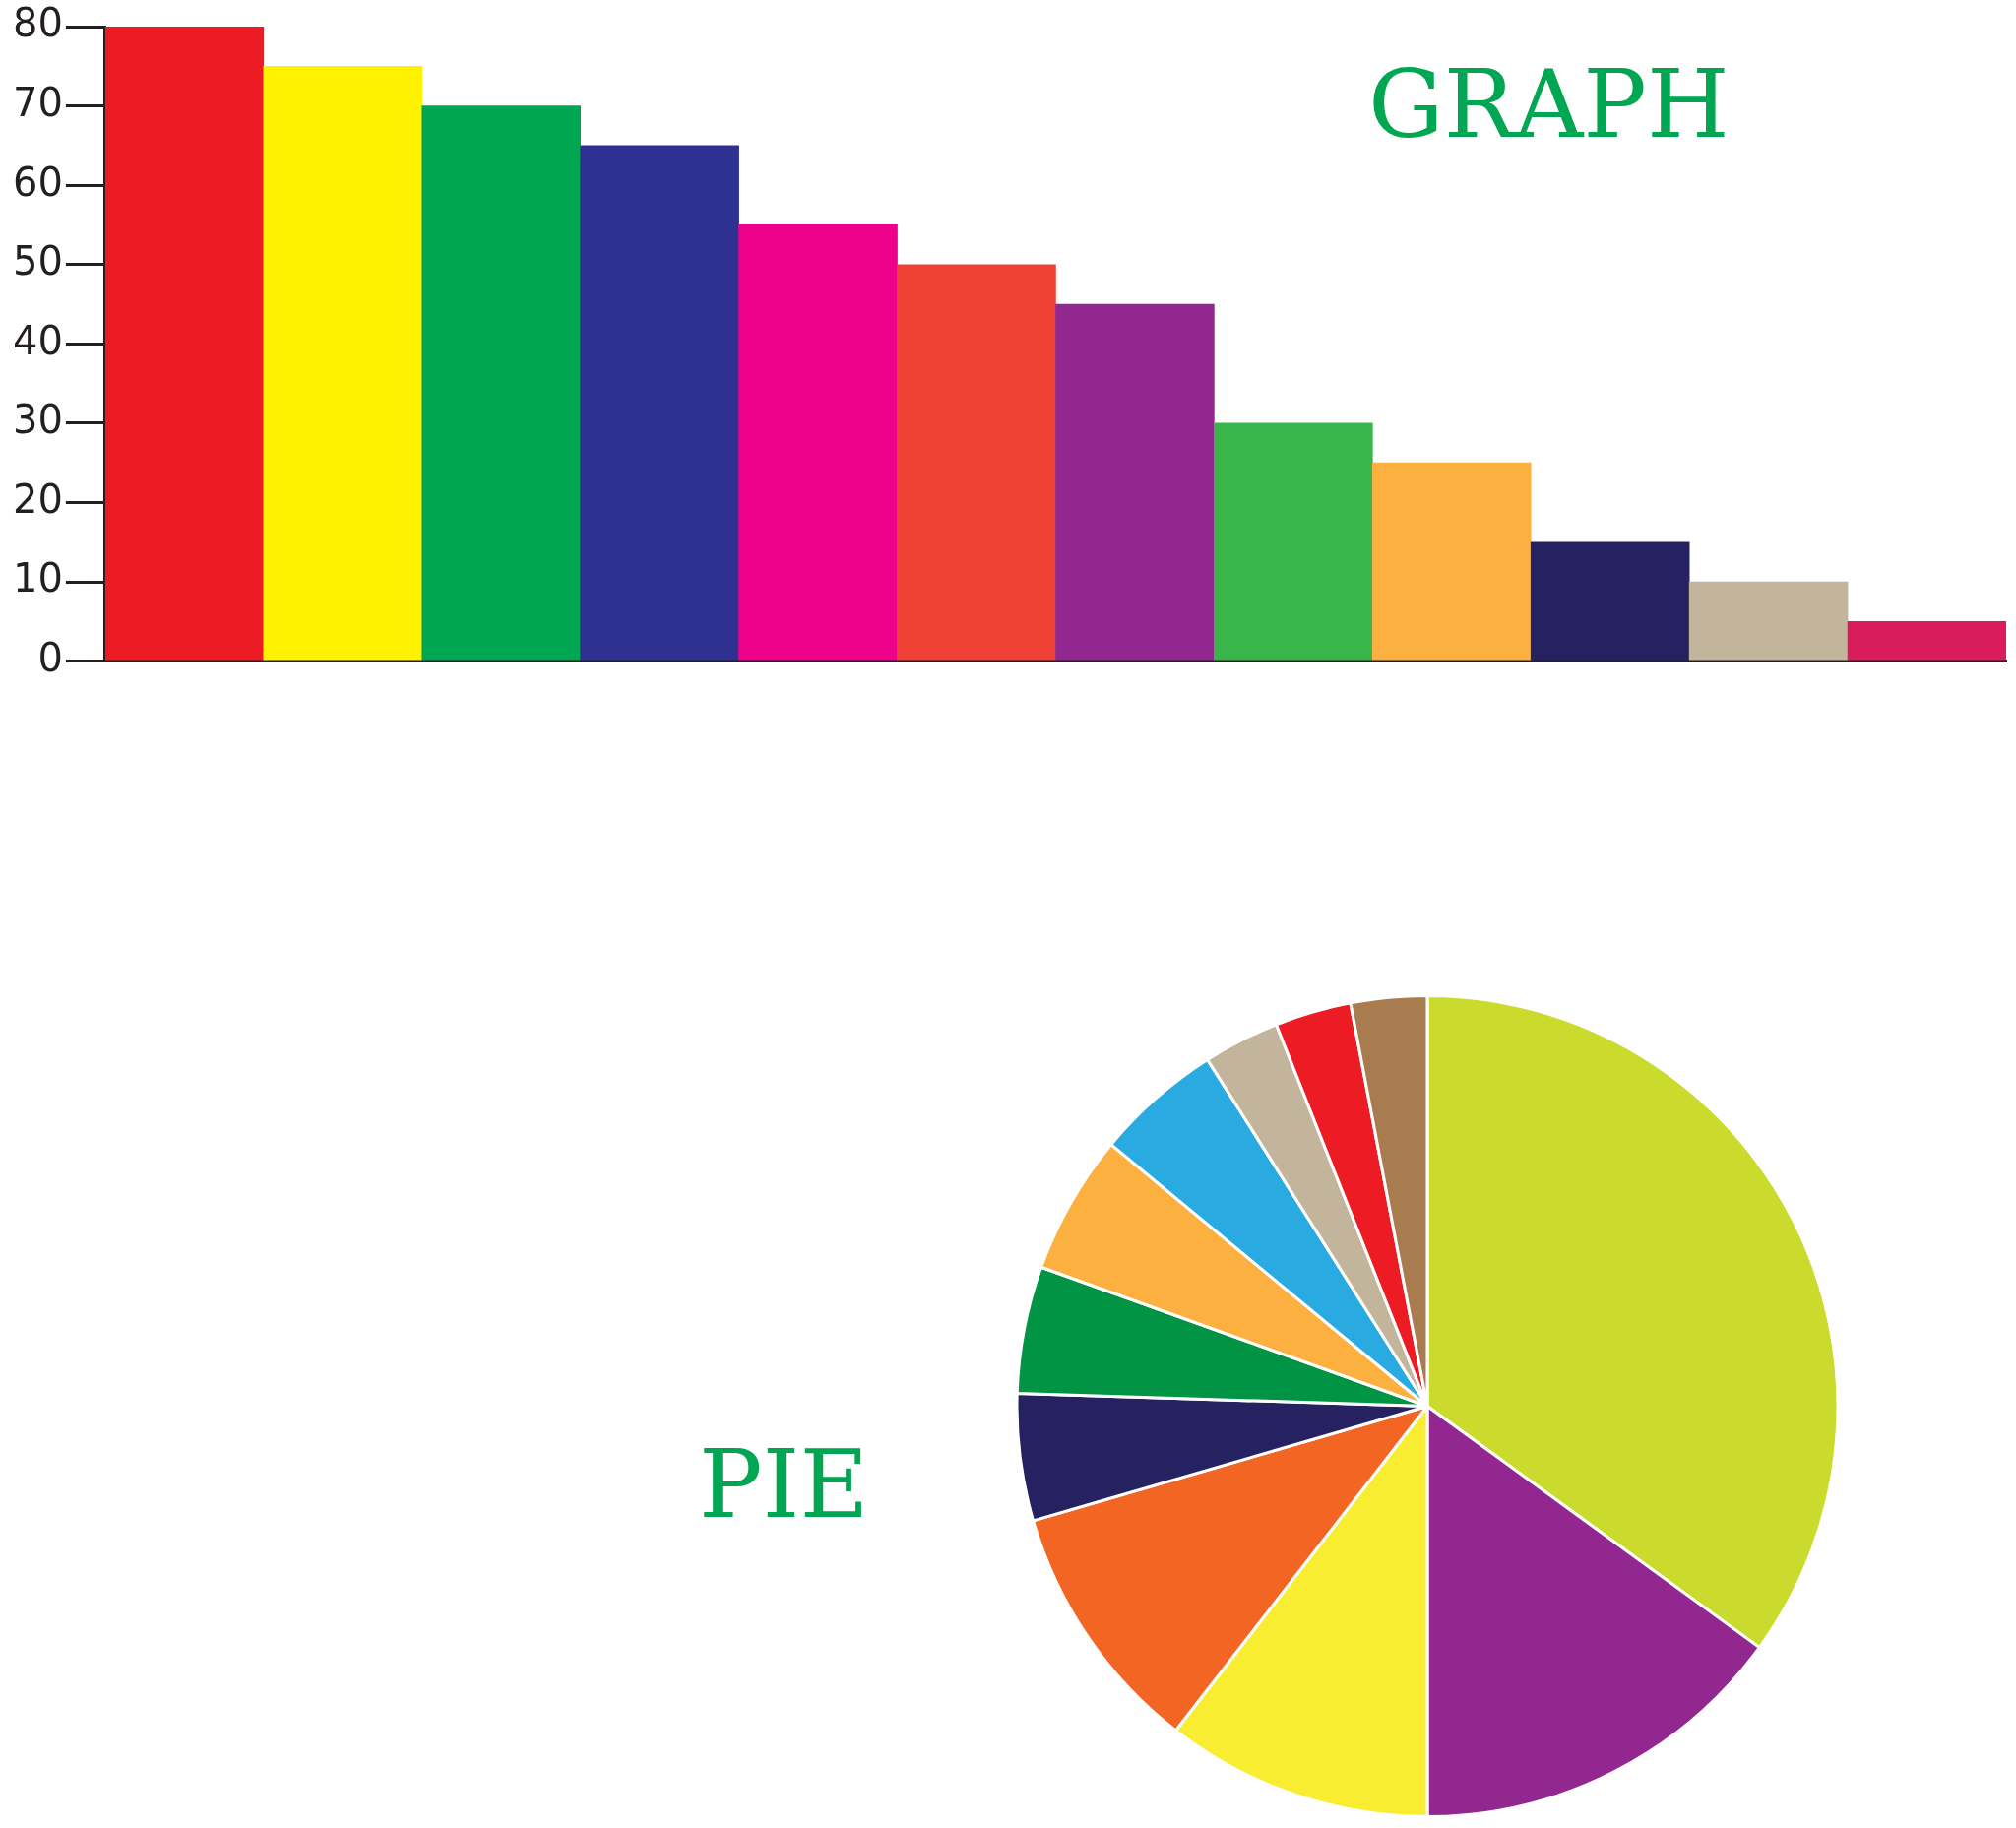 The image size is (2016, 1828). What do you see at coordinates (37, 340) in the screenshot?
I see `y-tick-label: 40` at bounding box center [37, 340].